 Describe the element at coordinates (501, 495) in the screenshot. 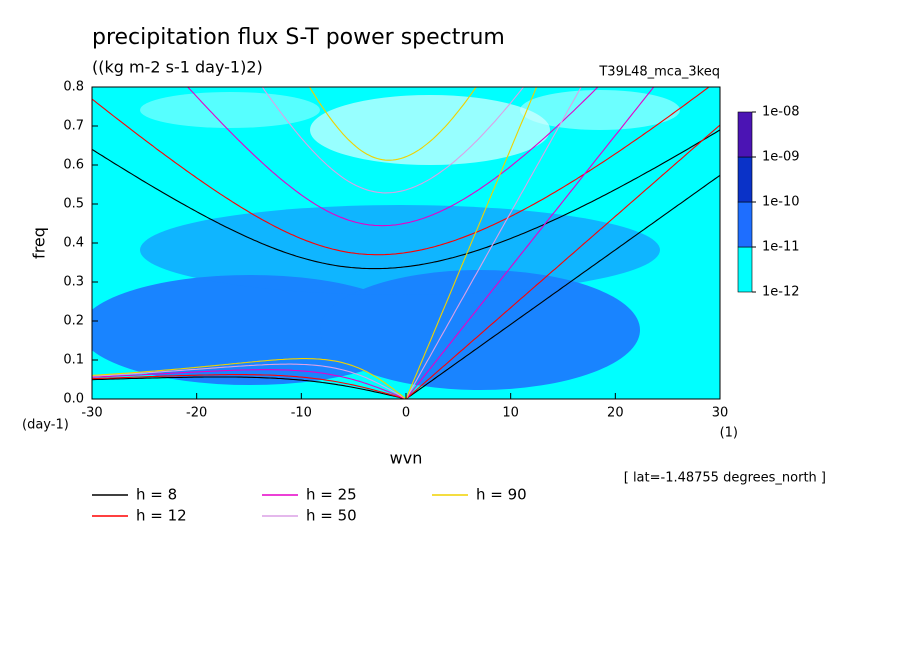

I see `legend-label: h = 90` at that location.